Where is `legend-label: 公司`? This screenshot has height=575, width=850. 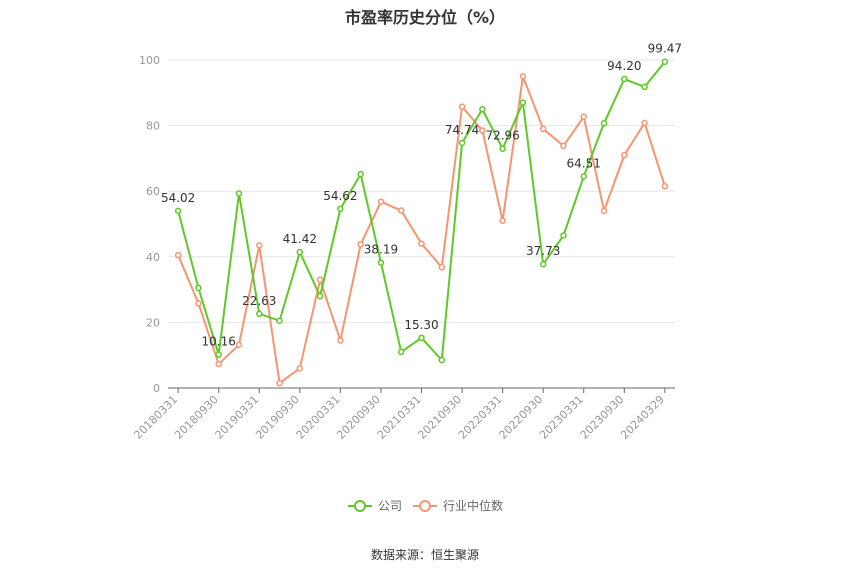 legend-label: 公司 is located at coordinates (390, 506).